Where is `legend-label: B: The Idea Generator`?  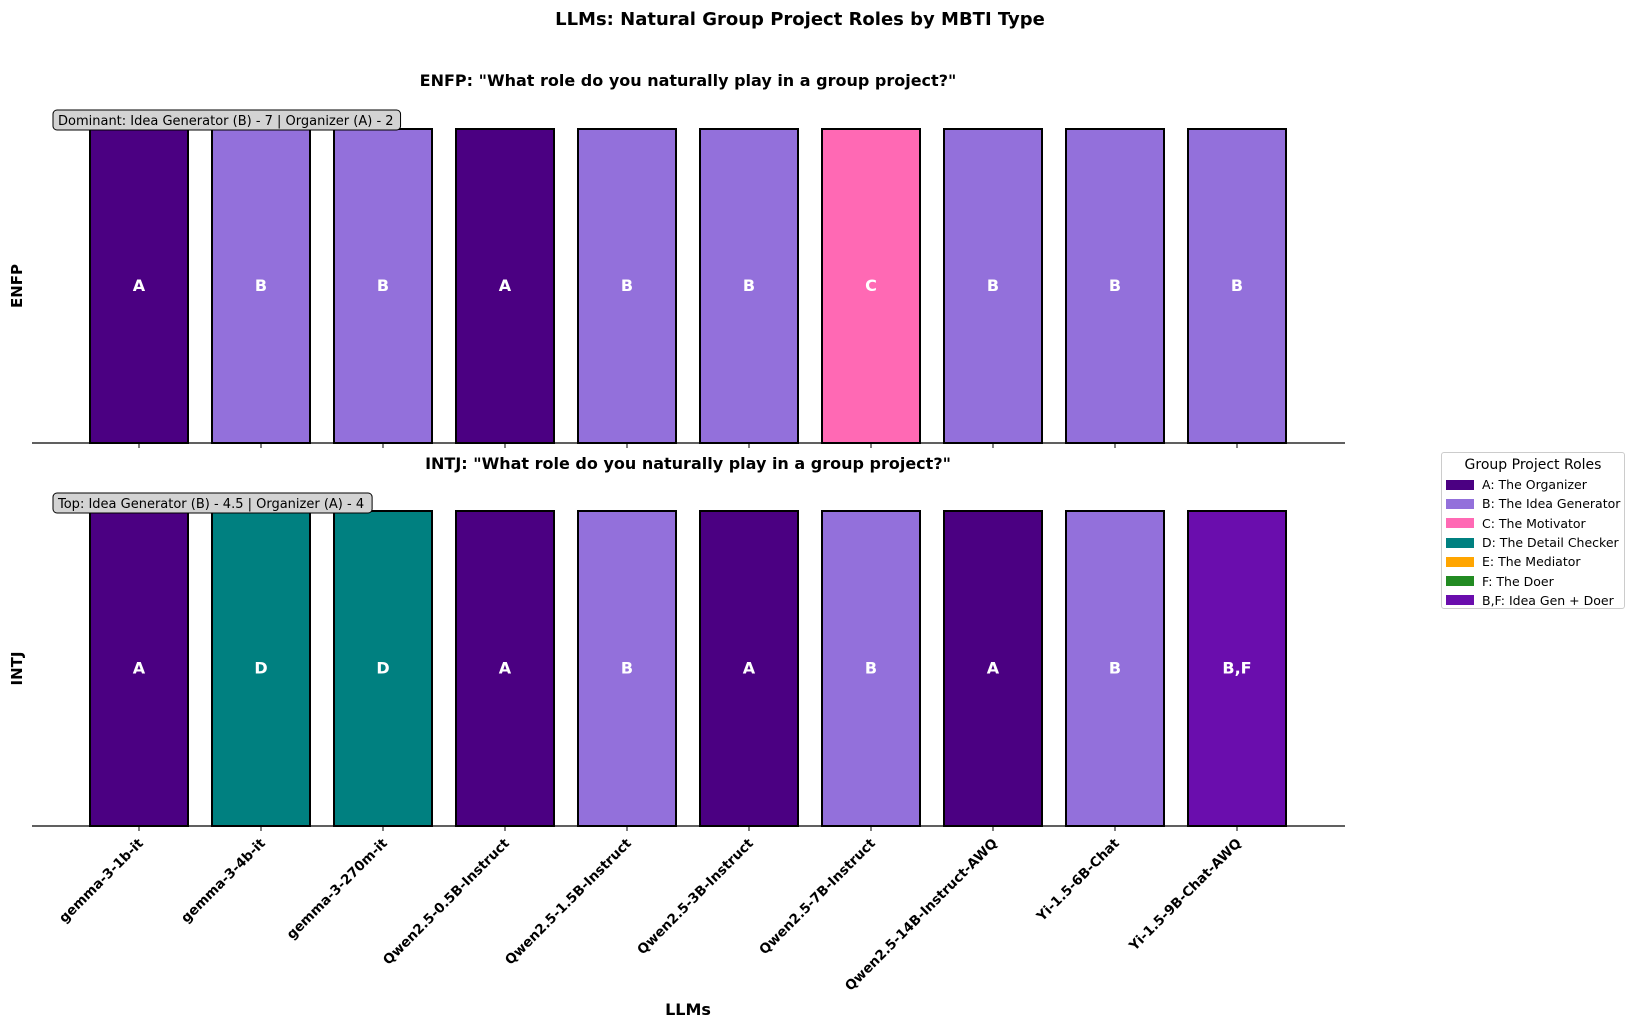 legend-label: B: The Idea Generator is located at coordinates (1551, 504).